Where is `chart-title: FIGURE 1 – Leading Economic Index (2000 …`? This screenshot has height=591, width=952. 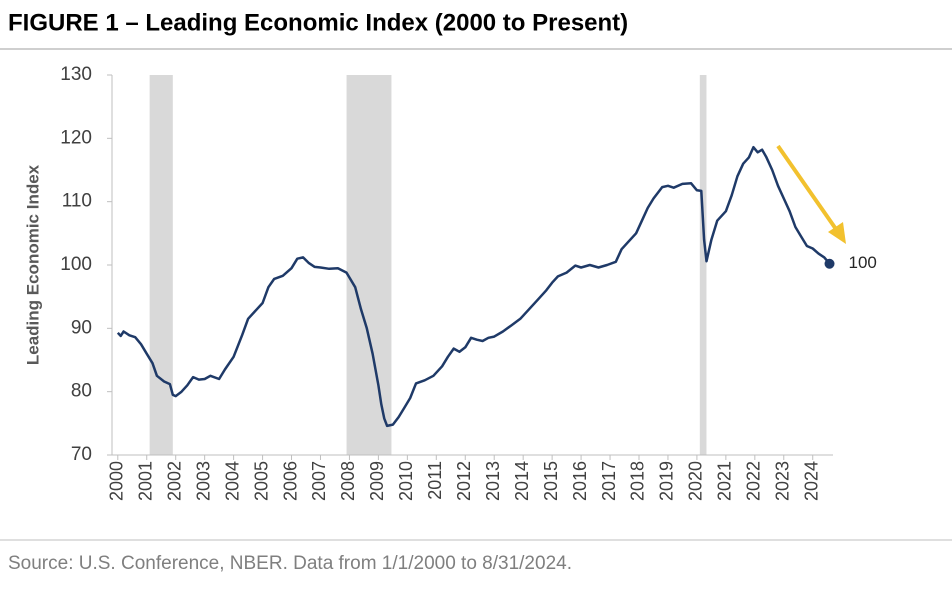
chart-title: FIGURE 1 – Leading Economic Index (2000 … is located at coordinates (318, 22).